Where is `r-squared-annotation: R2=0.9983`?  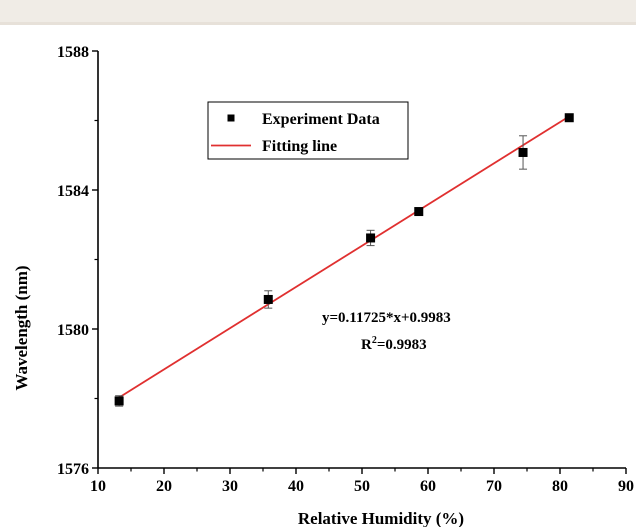 r-squared-annotation: R2=0.9983 is located at coordinates (394, 344).